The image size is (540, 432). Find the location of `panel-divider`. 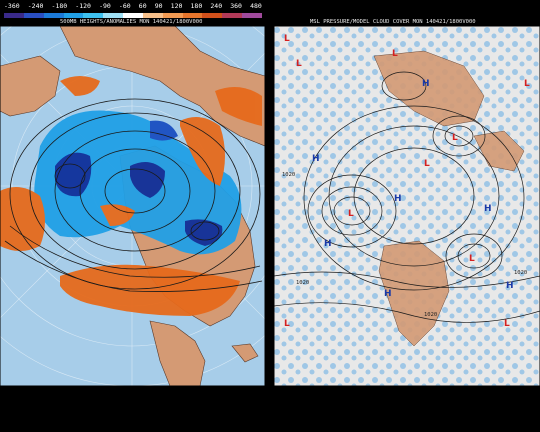

panel-divider is located at coordinates (269, 216).